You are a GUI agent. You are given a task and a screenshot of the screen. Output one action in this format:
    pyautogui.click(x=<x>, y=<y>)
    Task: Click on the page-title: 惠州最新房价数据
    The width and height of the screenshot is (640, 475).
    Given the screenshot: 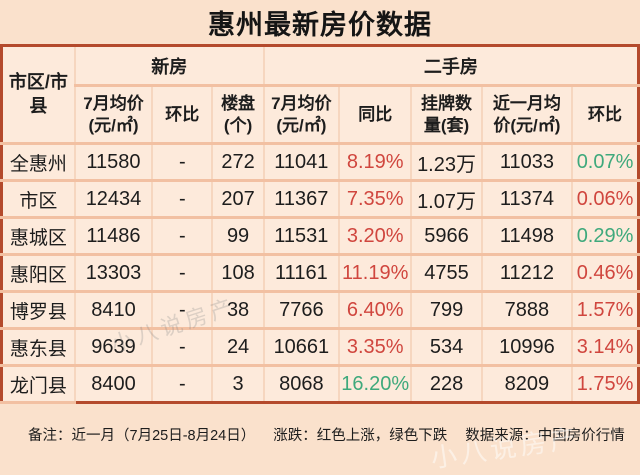 What is the action you would take?
    pyautogui.click(x=320, y=24)
    